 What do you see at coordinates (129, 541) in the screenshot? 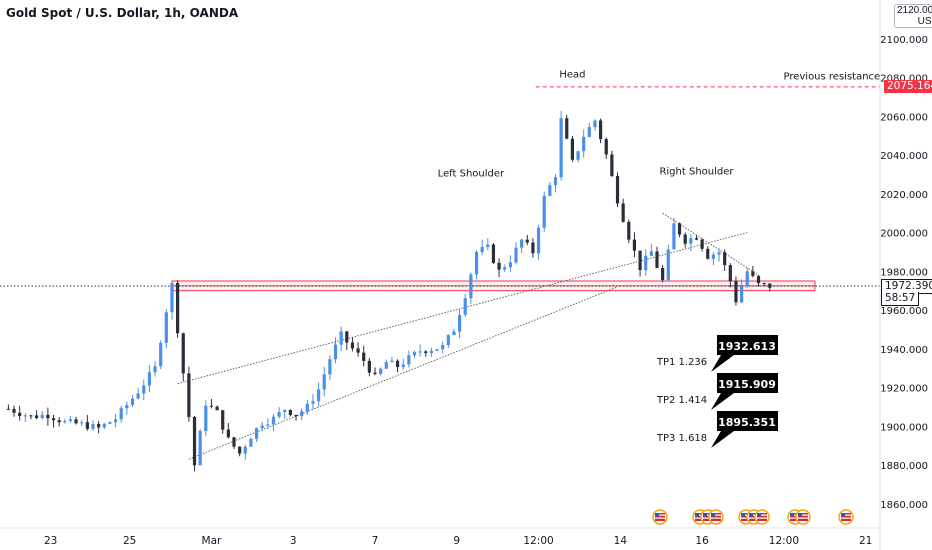
I see `time-tick-label: 25` at bounding box center [129, 541].